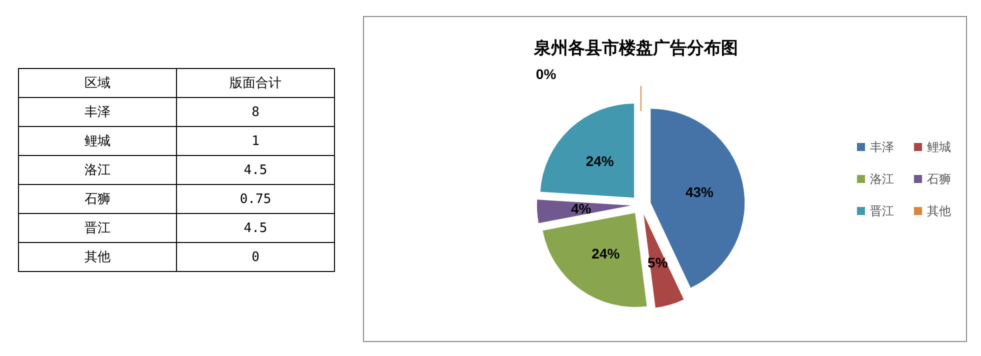 This screenshot has width=981, height=356. I want to click on data-label: 8, so click(255, 112).